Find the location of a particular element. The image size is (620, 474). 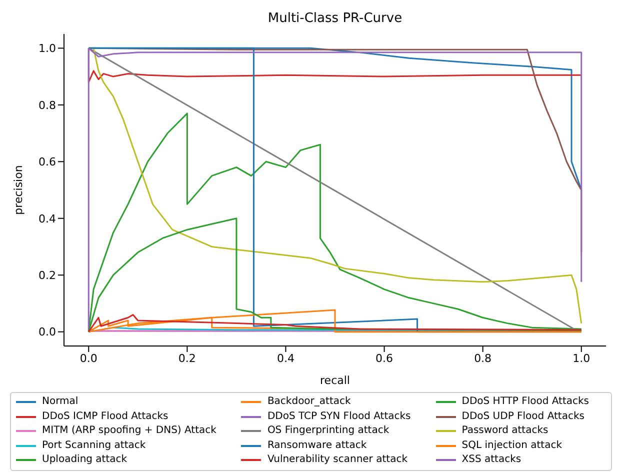

y-tick-label: 0.8 is located at coordinates (47, 105).